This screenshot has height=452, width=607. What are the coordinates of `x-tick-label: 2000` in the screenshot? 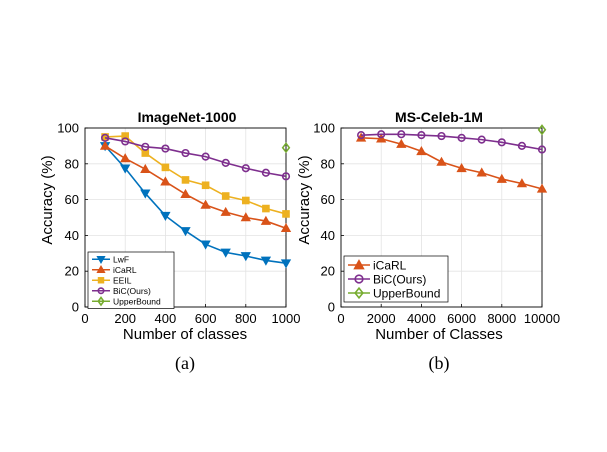 It's located at (381, 318).